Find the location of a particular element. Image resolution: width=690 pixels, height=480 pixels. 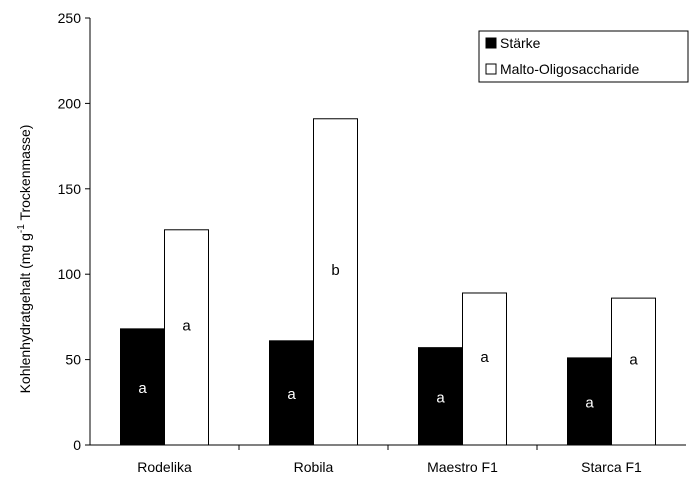

significance-letter: b is located at coordinates (335, 270).